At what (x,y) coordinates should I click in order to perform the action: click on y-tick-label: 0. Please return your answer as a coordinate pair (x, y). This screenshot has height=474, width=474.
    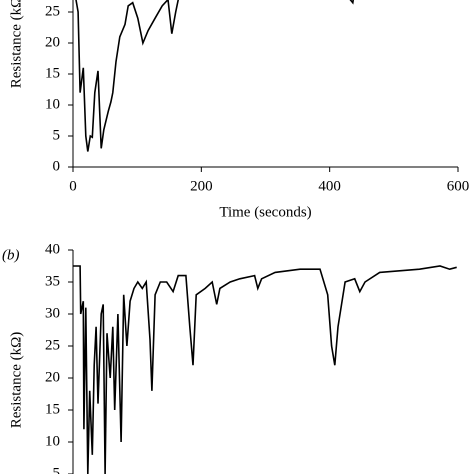
    Looking at the image, I should click on (57, 166).